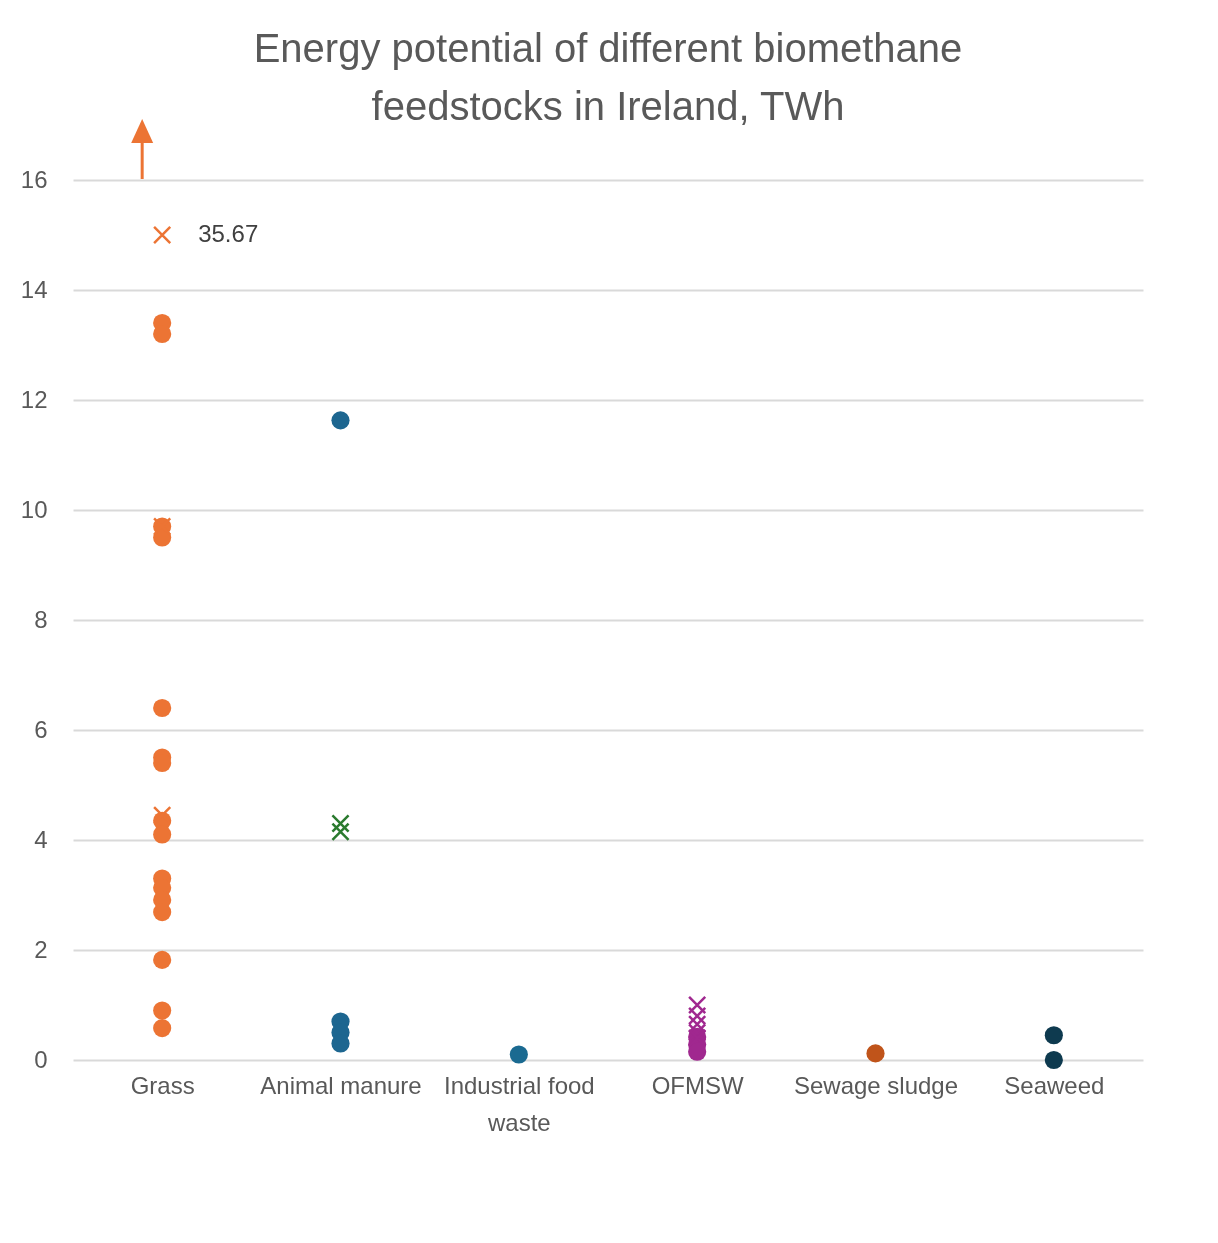  What do you see at coordinates (34, 289) in the screenshot?
I see `y-tick-label: 14` at bounding box center [34, 289].